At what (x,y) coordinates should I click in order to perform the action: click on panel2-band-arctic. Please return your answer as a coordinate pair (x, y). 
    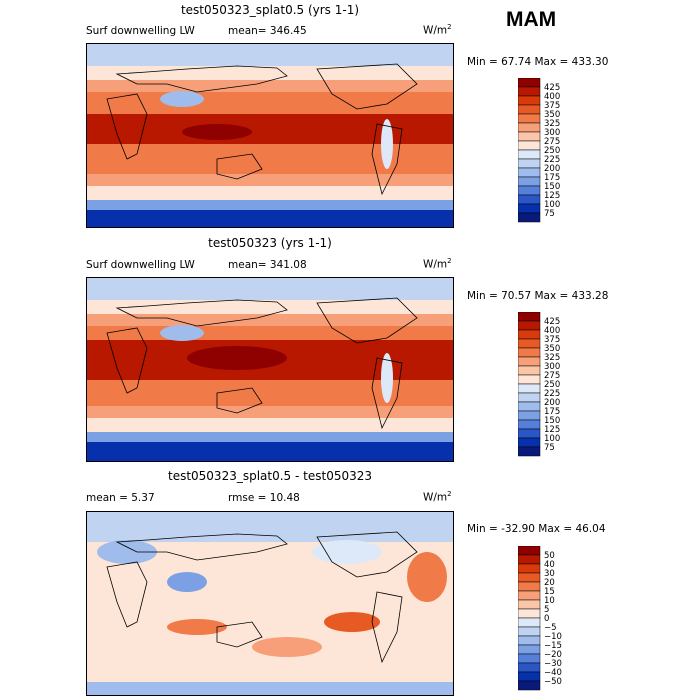
    Looking at the image, I should click on (270, 289).